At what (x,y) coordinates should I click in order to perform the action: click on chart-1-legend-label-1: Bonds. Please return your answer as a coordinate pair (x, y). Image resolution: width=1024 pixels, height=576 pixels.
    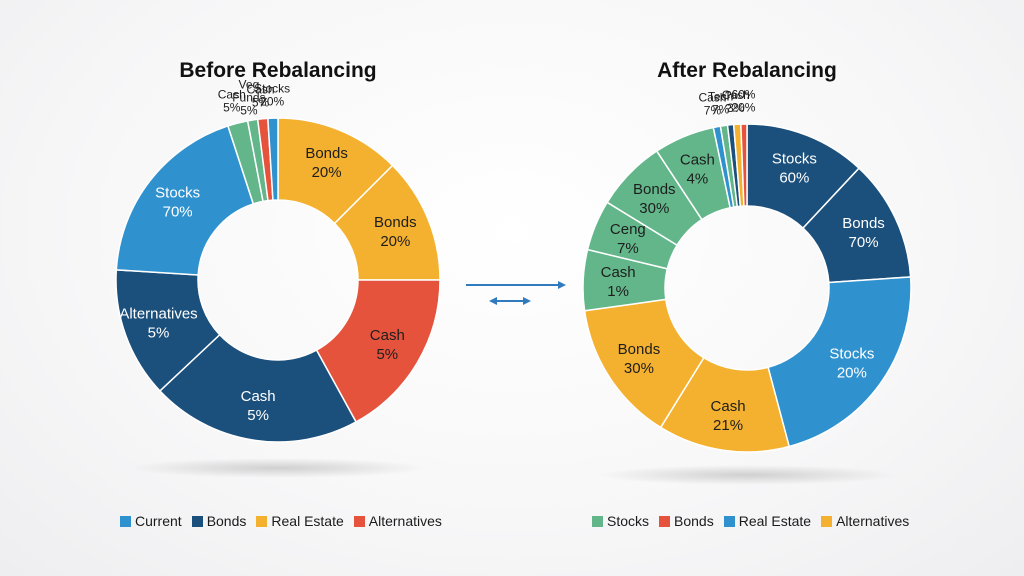
    Looking at the image, I should click on (694, 521).